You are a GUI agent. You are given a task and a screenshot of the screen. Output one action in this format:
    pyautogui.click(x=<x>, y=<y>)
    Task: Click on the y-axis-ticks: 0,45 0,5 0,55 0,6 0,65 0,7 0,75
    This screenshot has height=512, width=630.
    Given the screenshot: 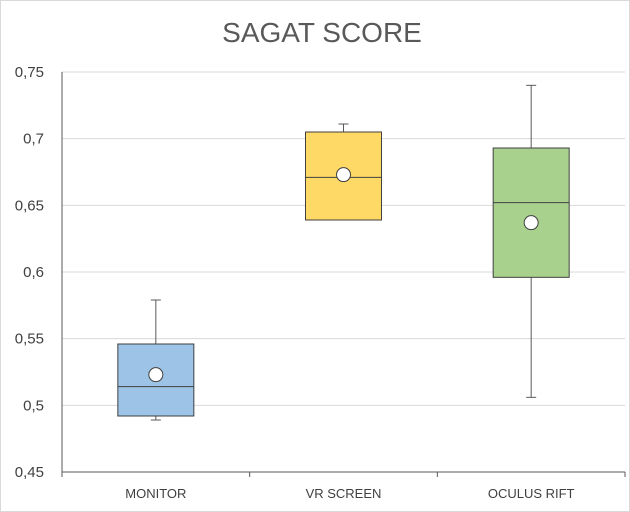 What is the action you would take?
    pyautogui.click(x=39, y=272)
    